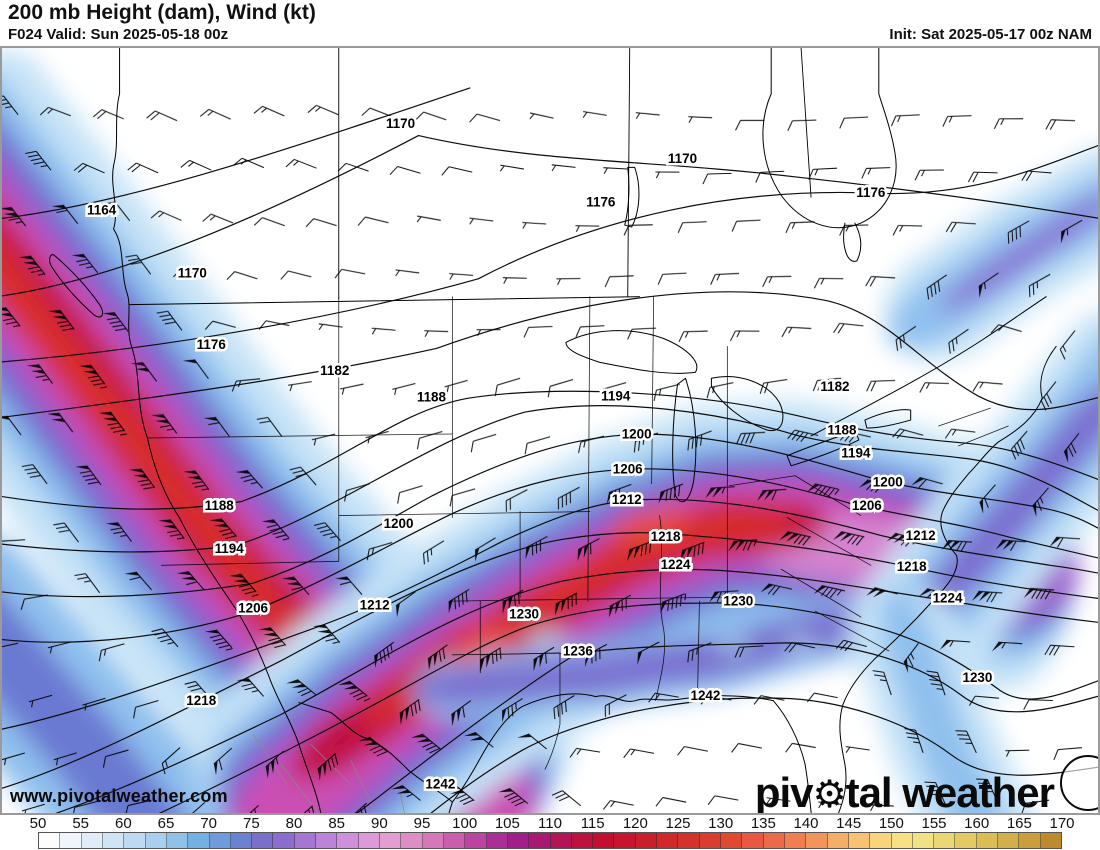 This screenshot has height=850, width=1100. I want to click on page-title: 200 mb Height (dam), Wind (kt), so click(162, 12).